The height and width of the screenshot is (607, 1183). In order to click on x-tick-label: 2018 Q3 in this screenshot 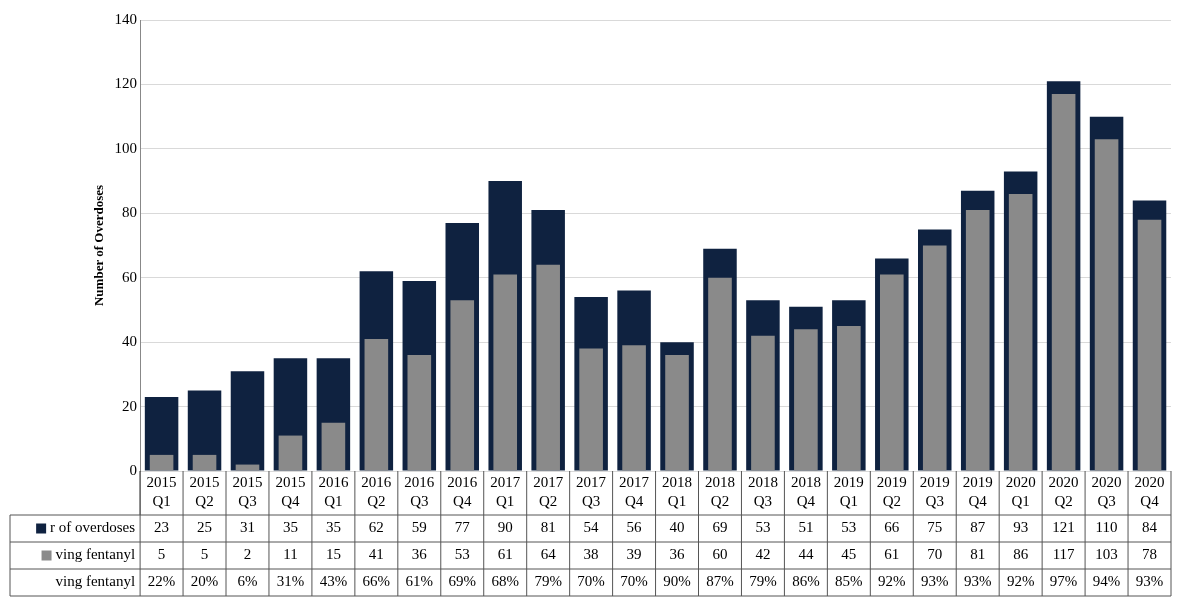, I will do `click(762, 492)`.